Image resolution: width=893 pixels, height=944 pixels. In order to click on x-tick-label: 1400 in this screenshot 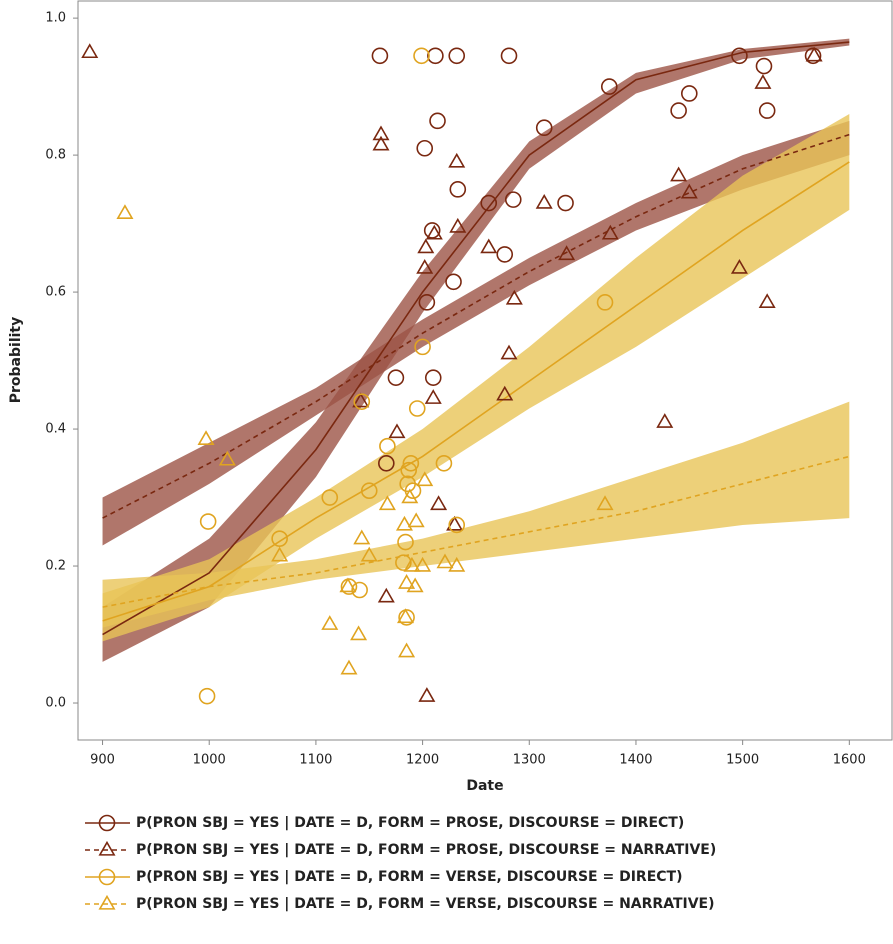, I will do `click(635, 760)`.